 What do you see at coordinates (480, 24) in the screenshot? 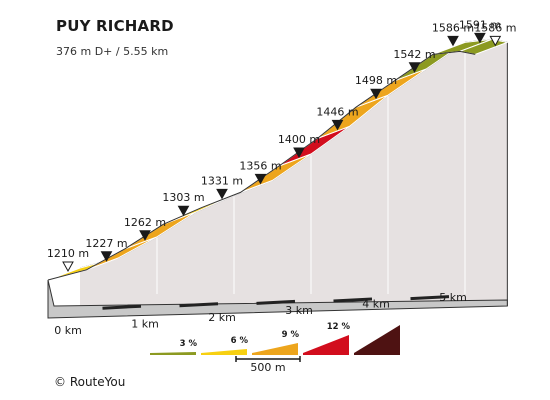
I see `elevation-label: 1591 m` at bounding box center [480, 24].